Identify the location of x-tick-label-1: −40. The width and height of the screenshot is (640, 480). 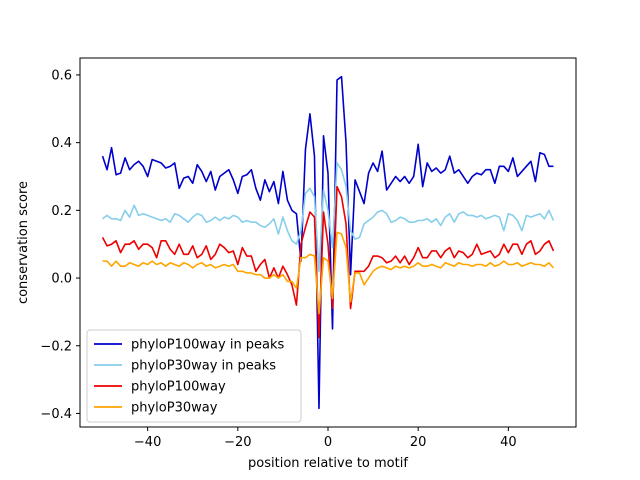
(147, 442).